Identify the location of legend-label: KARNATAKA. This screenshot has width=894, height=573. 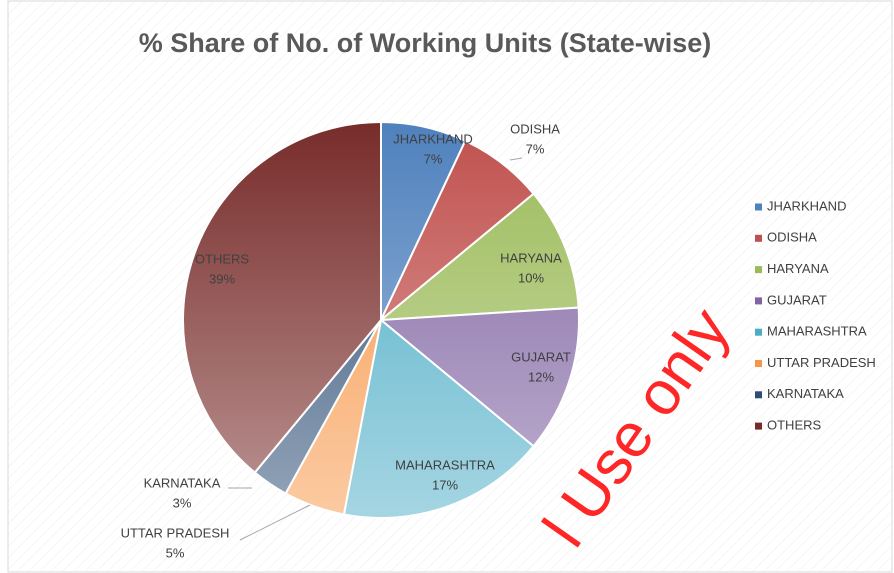
(805, 393).